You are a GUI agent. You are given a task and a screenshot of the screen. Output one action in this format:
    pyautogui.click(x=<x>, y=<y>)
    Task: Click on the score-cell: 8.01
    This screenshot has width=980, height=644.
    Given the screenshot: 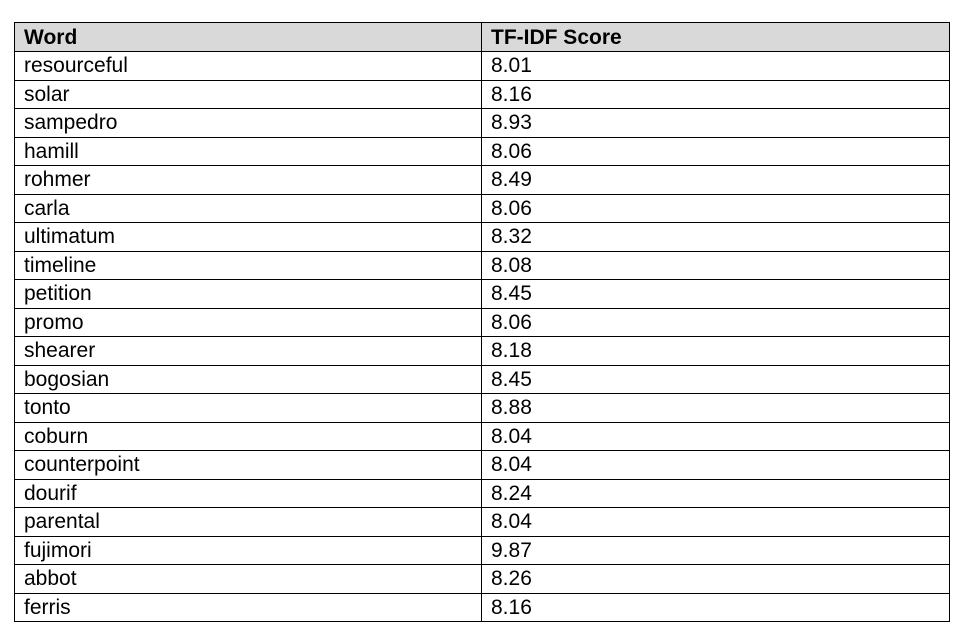 What is the action you would take?
    pyautogui.click(x=715, y=66)
    